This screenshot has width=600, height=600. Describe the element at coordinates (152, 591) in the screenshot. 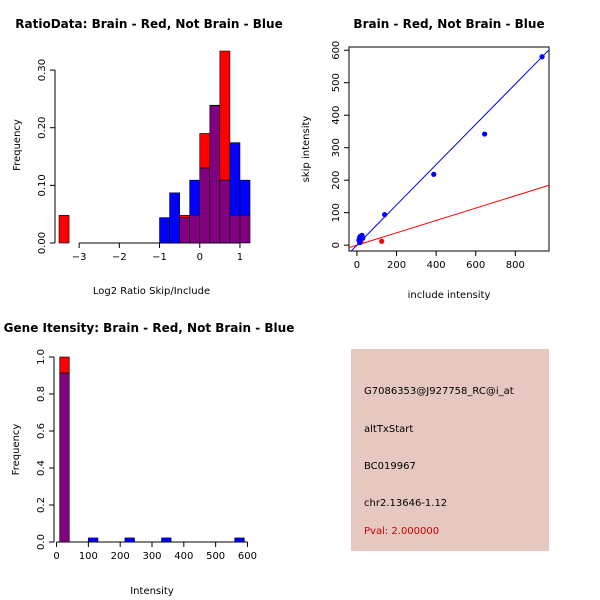

I see `x-axis-label: Intensity` at that location.